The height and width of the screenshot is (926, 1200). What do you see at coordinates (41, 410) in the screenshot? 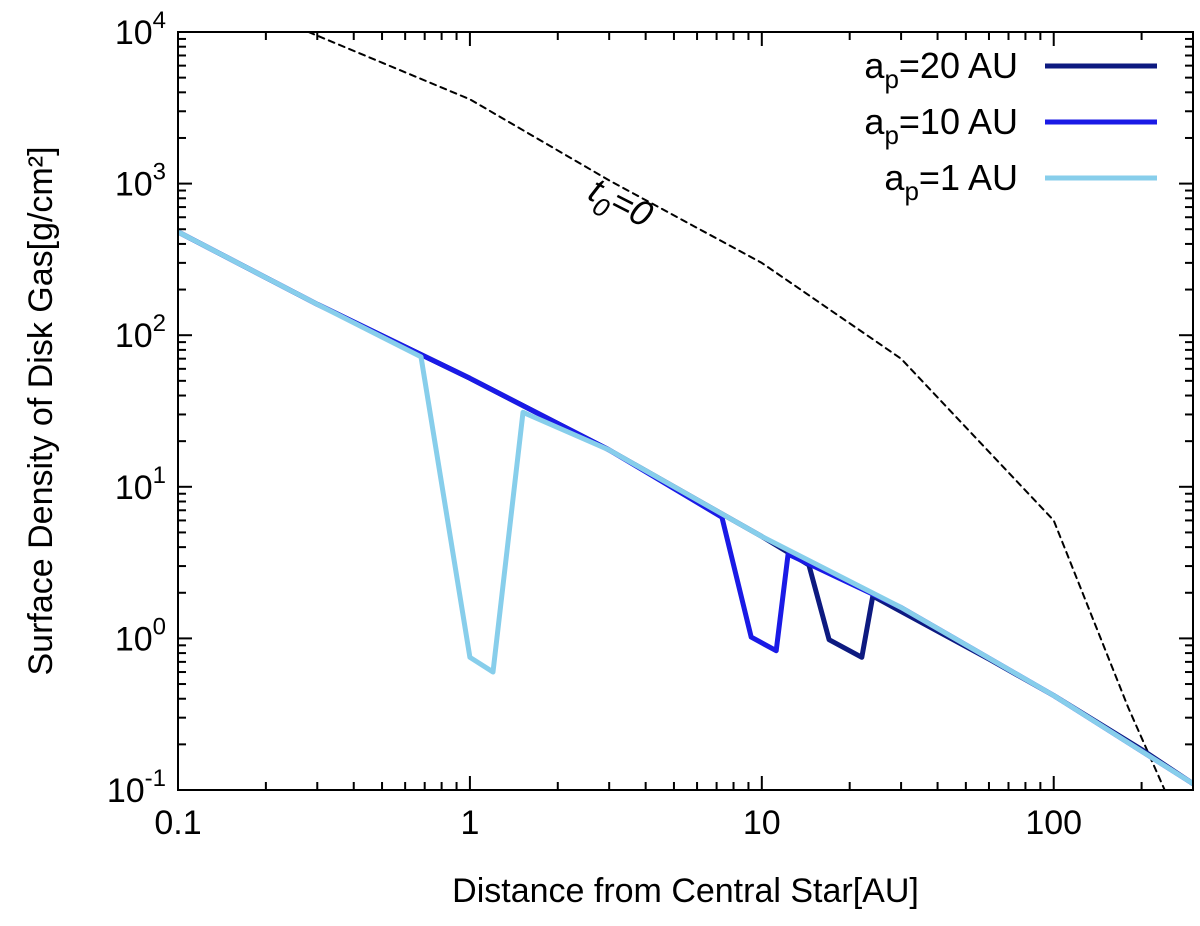
I see `y-axis-title: Surface Density of Disk Gas[g/cm²]` at bounding box center [41, 410].